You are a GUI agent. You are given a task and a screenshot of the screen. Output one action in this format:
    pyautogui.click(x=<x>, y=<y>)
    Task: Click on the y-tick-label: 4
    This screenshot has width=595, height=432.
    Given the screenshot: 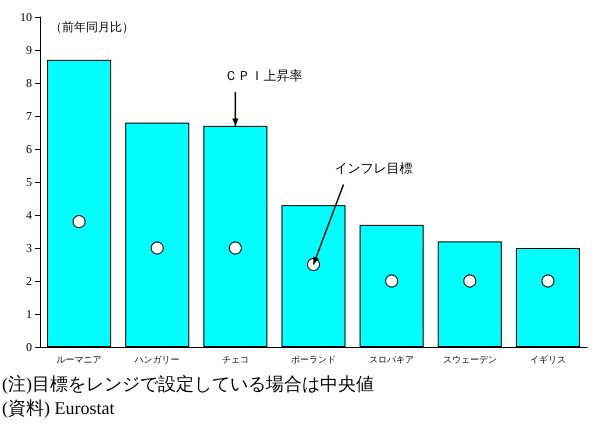 What is the action you would take?
    pyautogui.click(x=29, y=215)
    